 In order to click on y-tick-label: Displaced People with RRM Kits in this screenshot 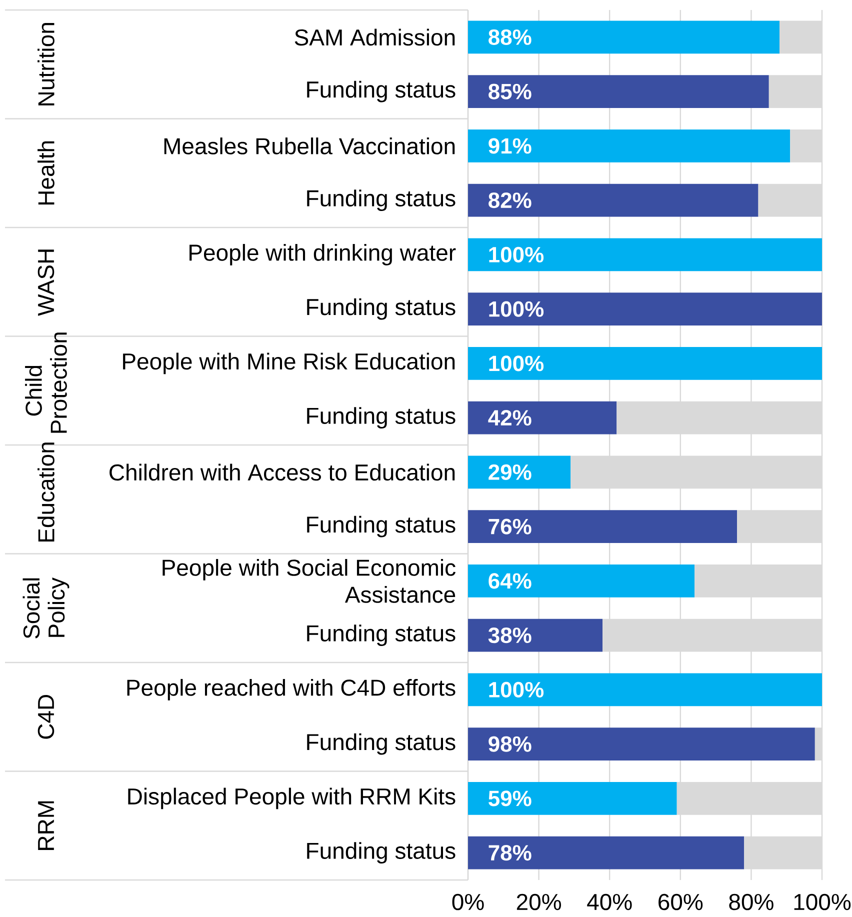, I will do `click(292, 799)`.